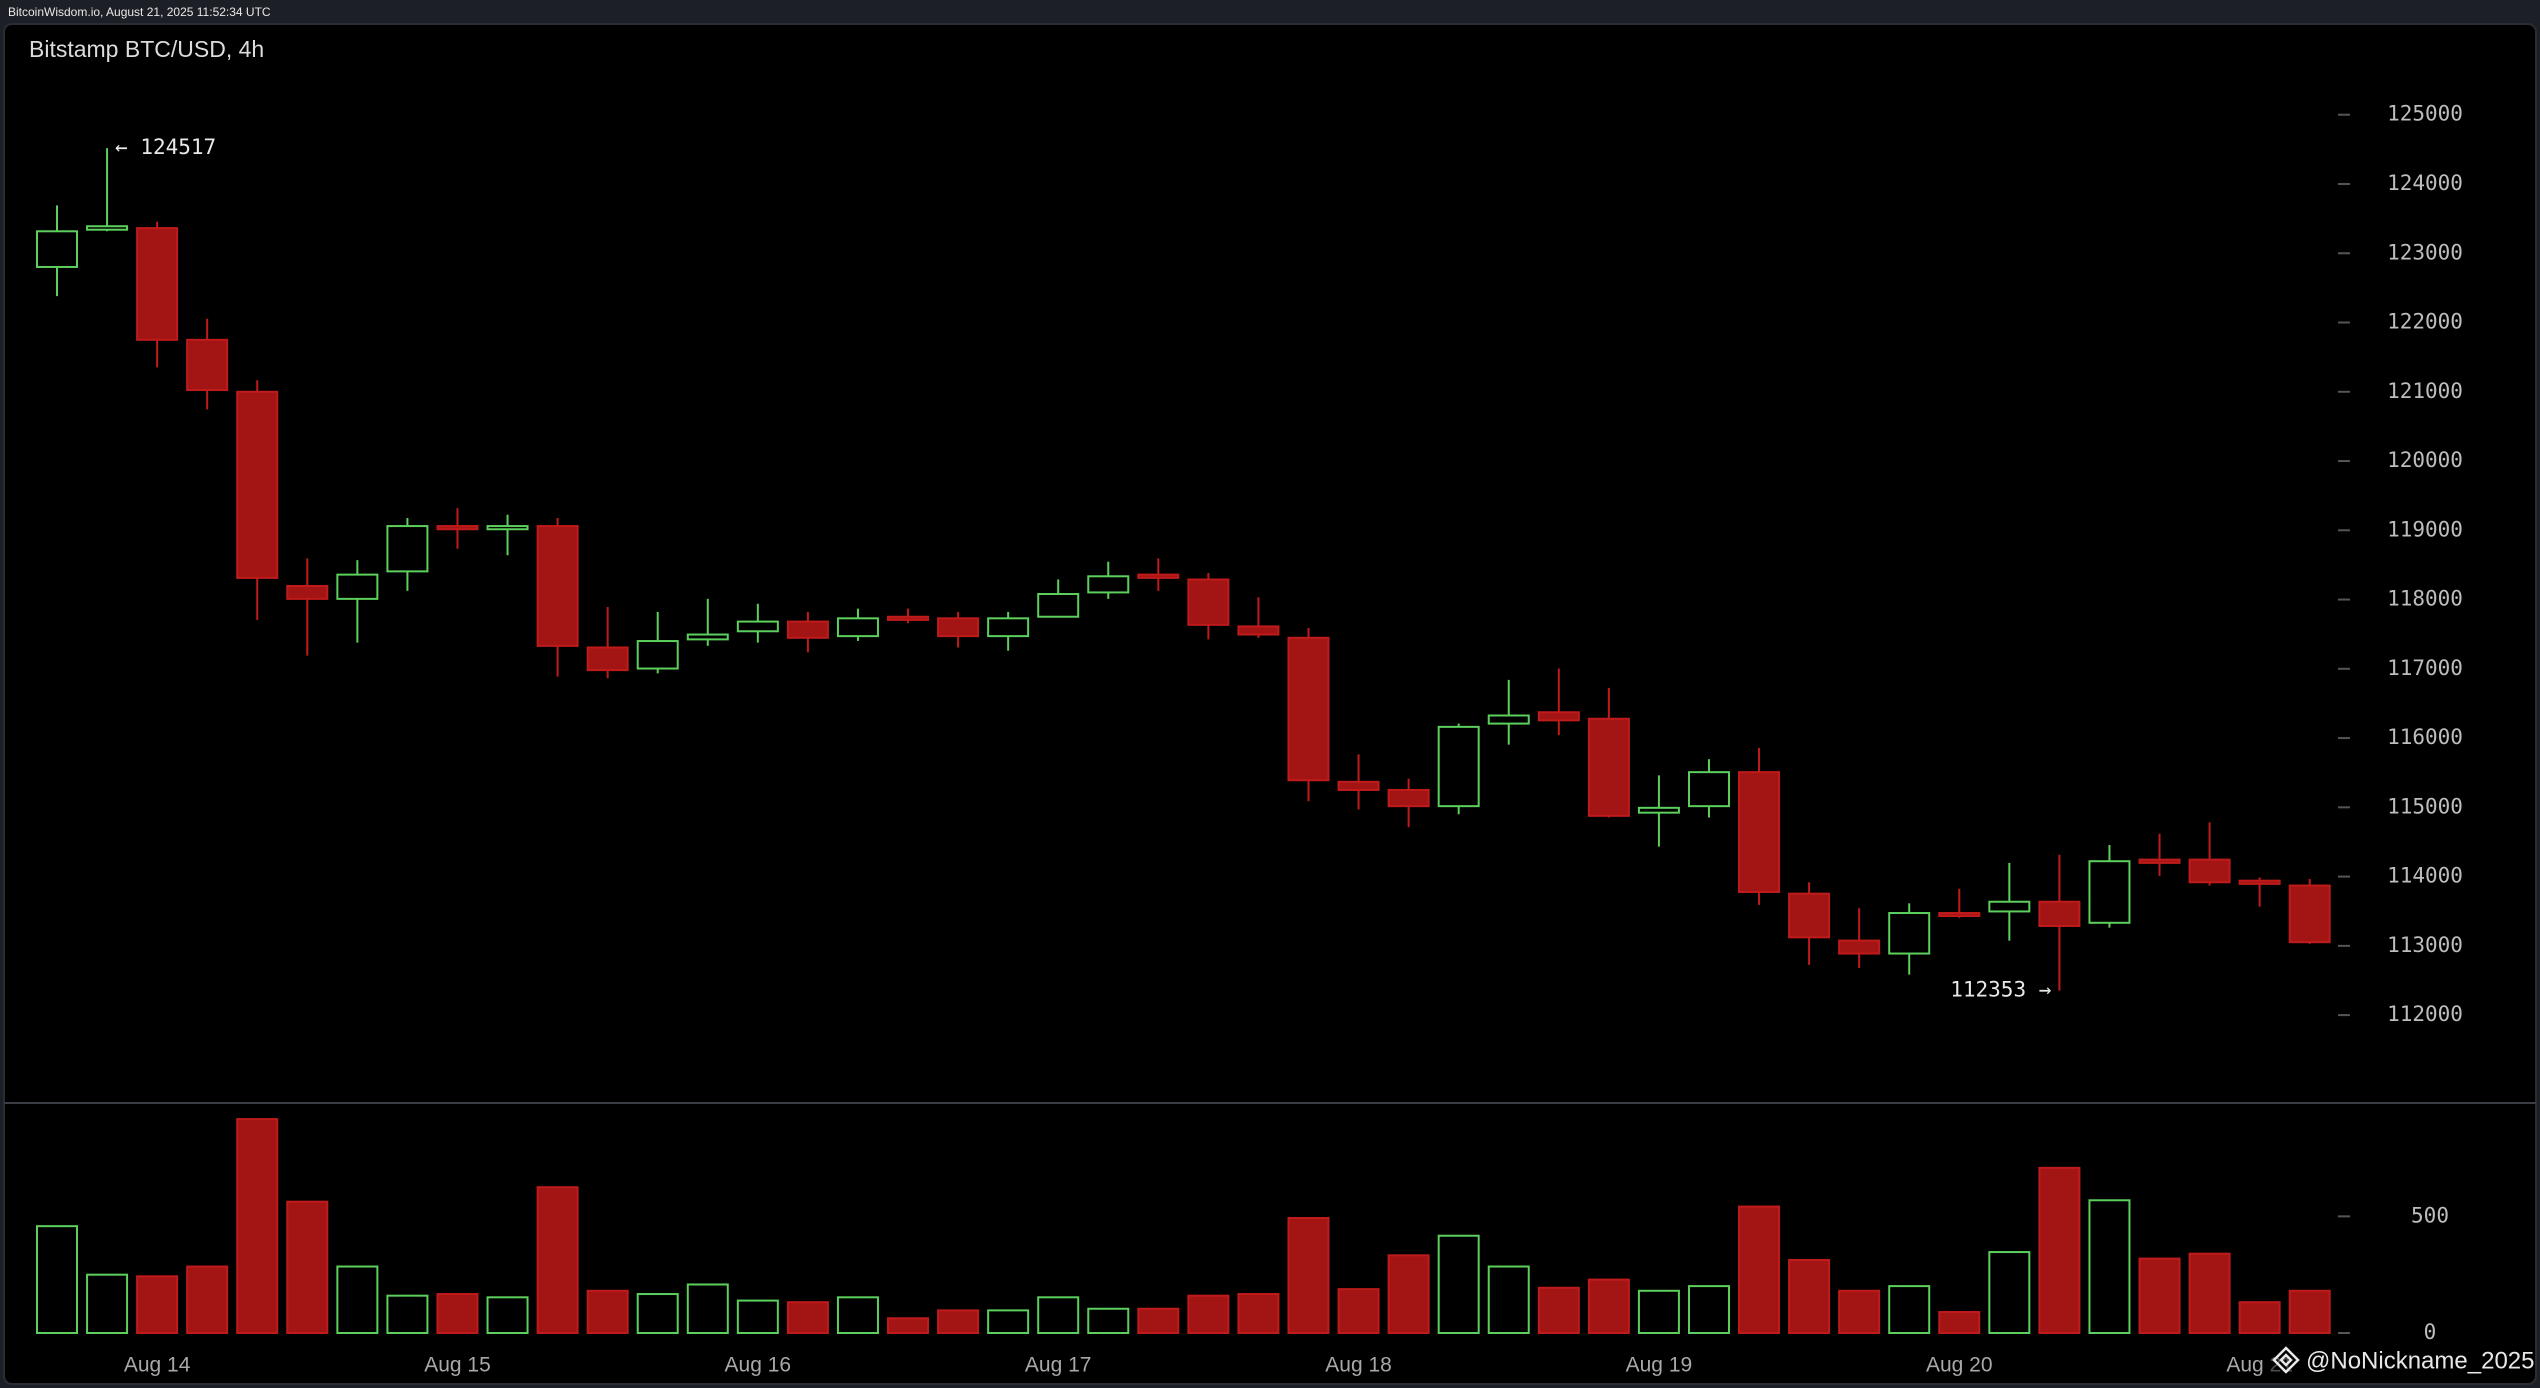 The image size is (2540, 1388). What do you see at coordinates (457, 1365) in the screenshot?
I see `x-tick-label: Aug 15` at bounding box center [457, 1365].